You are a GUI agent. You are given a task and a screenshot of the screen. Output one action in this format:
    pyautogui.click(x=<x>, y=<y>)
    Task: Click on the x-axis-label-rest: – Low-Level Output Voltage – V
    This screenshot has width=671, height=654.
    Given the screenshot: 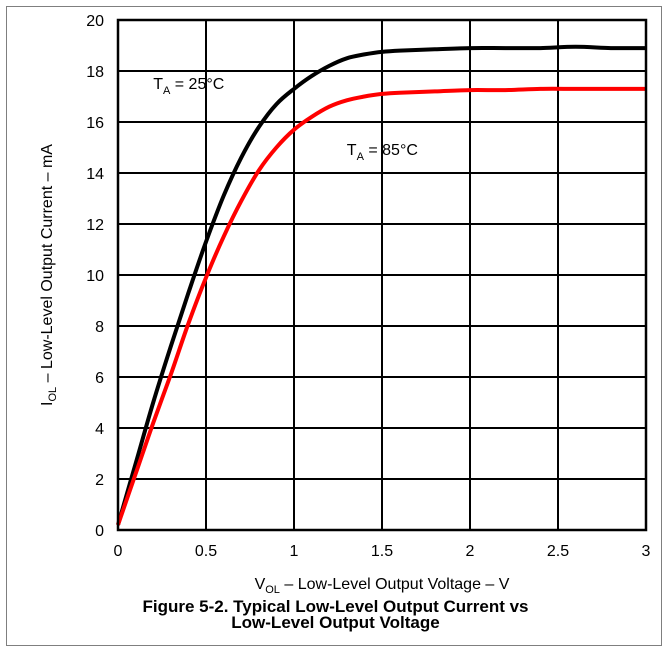 What is the action you would take?
    pyautogui.click(x=395, y=584)
    